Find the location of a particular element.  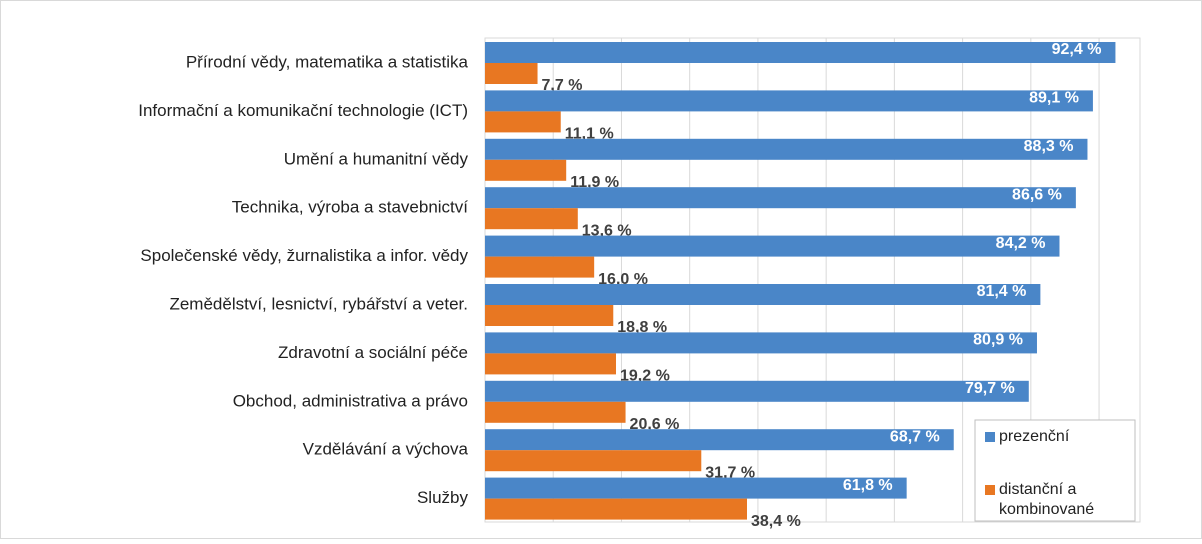

value-label: 61,8 % is located at coordinates (868, 485).